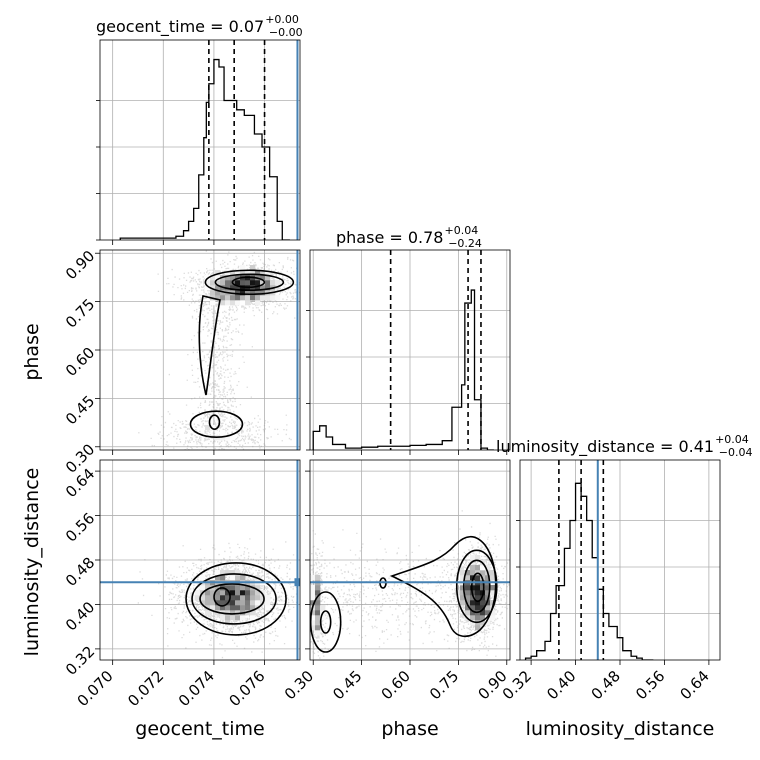 This screenshot has height=760, width=760. I want to click on title-phase-label: phase, so click(360, 237).